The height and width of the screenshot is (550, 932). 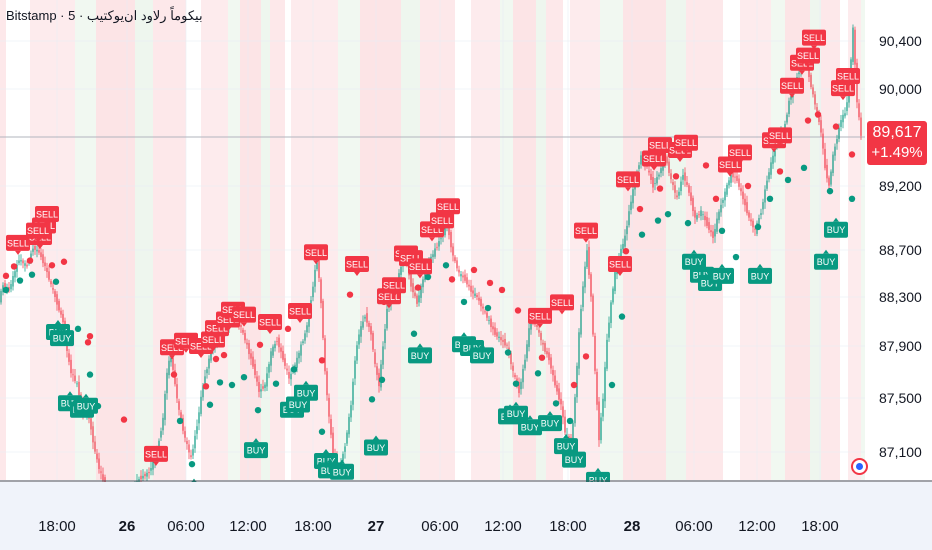 I want to click on time-axis-panel, so click(x=466, y=516).